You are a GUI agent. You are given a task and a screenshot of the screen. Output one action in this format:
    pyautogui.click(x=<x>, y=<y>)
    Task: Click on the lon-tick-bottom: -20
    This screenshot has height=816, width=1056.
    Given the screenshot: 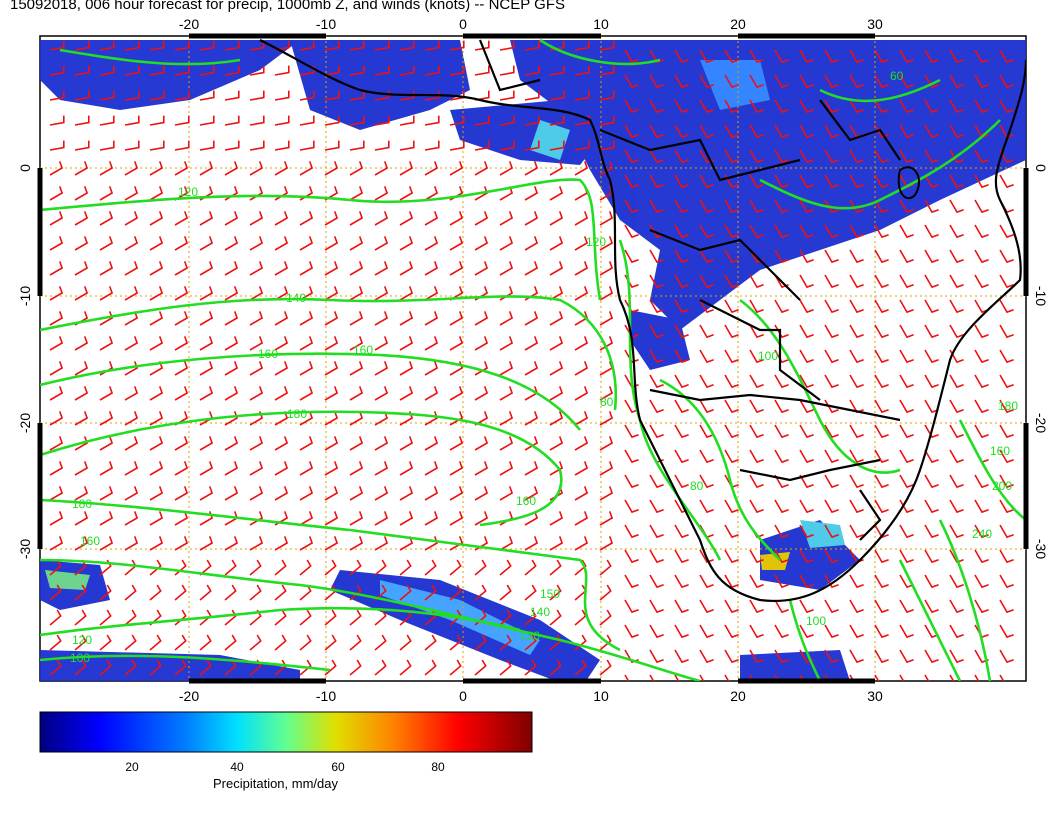 What is the action you would take?
    pyautogui.click(x=189, y=696)
    